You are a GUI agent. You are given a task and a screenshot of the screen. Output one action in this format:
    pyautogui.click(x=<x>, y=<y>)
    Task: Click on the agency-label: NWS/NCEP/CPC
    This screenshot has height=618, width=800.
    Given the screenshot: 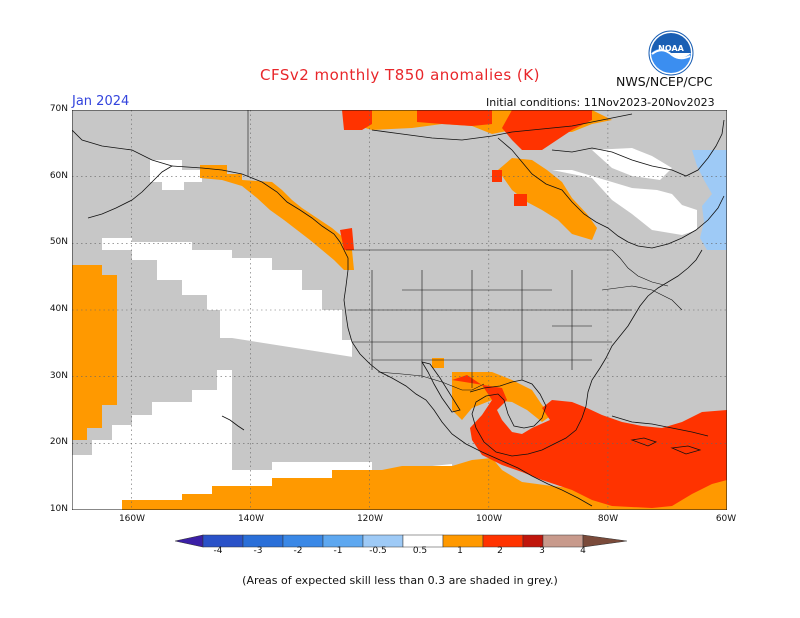 What is the action you would take?
    pyautogui.click(x=664, y=81)
    